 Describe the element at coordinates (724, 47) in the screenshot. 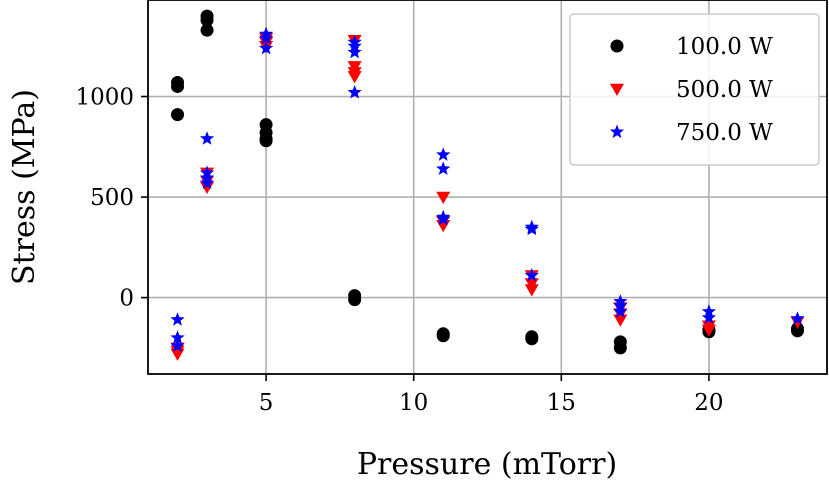

I see `legend-label-1: 100.0 W` at that location.